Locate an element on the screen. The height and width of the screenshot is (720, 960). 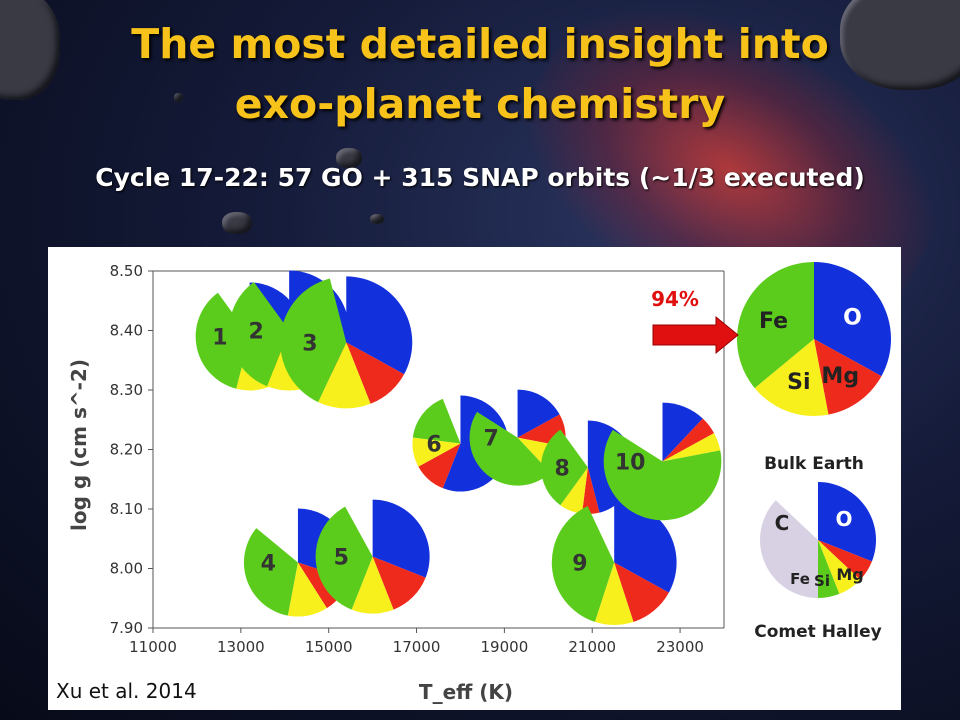
pie-label: 9 is located at coordinates (579, 564).